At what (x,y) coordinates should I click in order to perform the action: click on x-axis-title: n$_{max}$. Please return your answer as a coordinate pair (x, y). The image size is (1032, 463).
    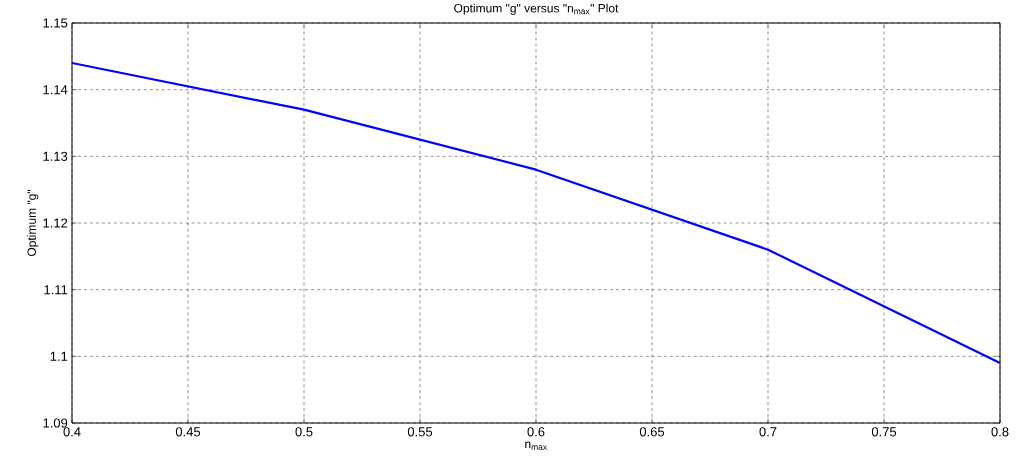
    Looking at the image, I should click on (536, 445).